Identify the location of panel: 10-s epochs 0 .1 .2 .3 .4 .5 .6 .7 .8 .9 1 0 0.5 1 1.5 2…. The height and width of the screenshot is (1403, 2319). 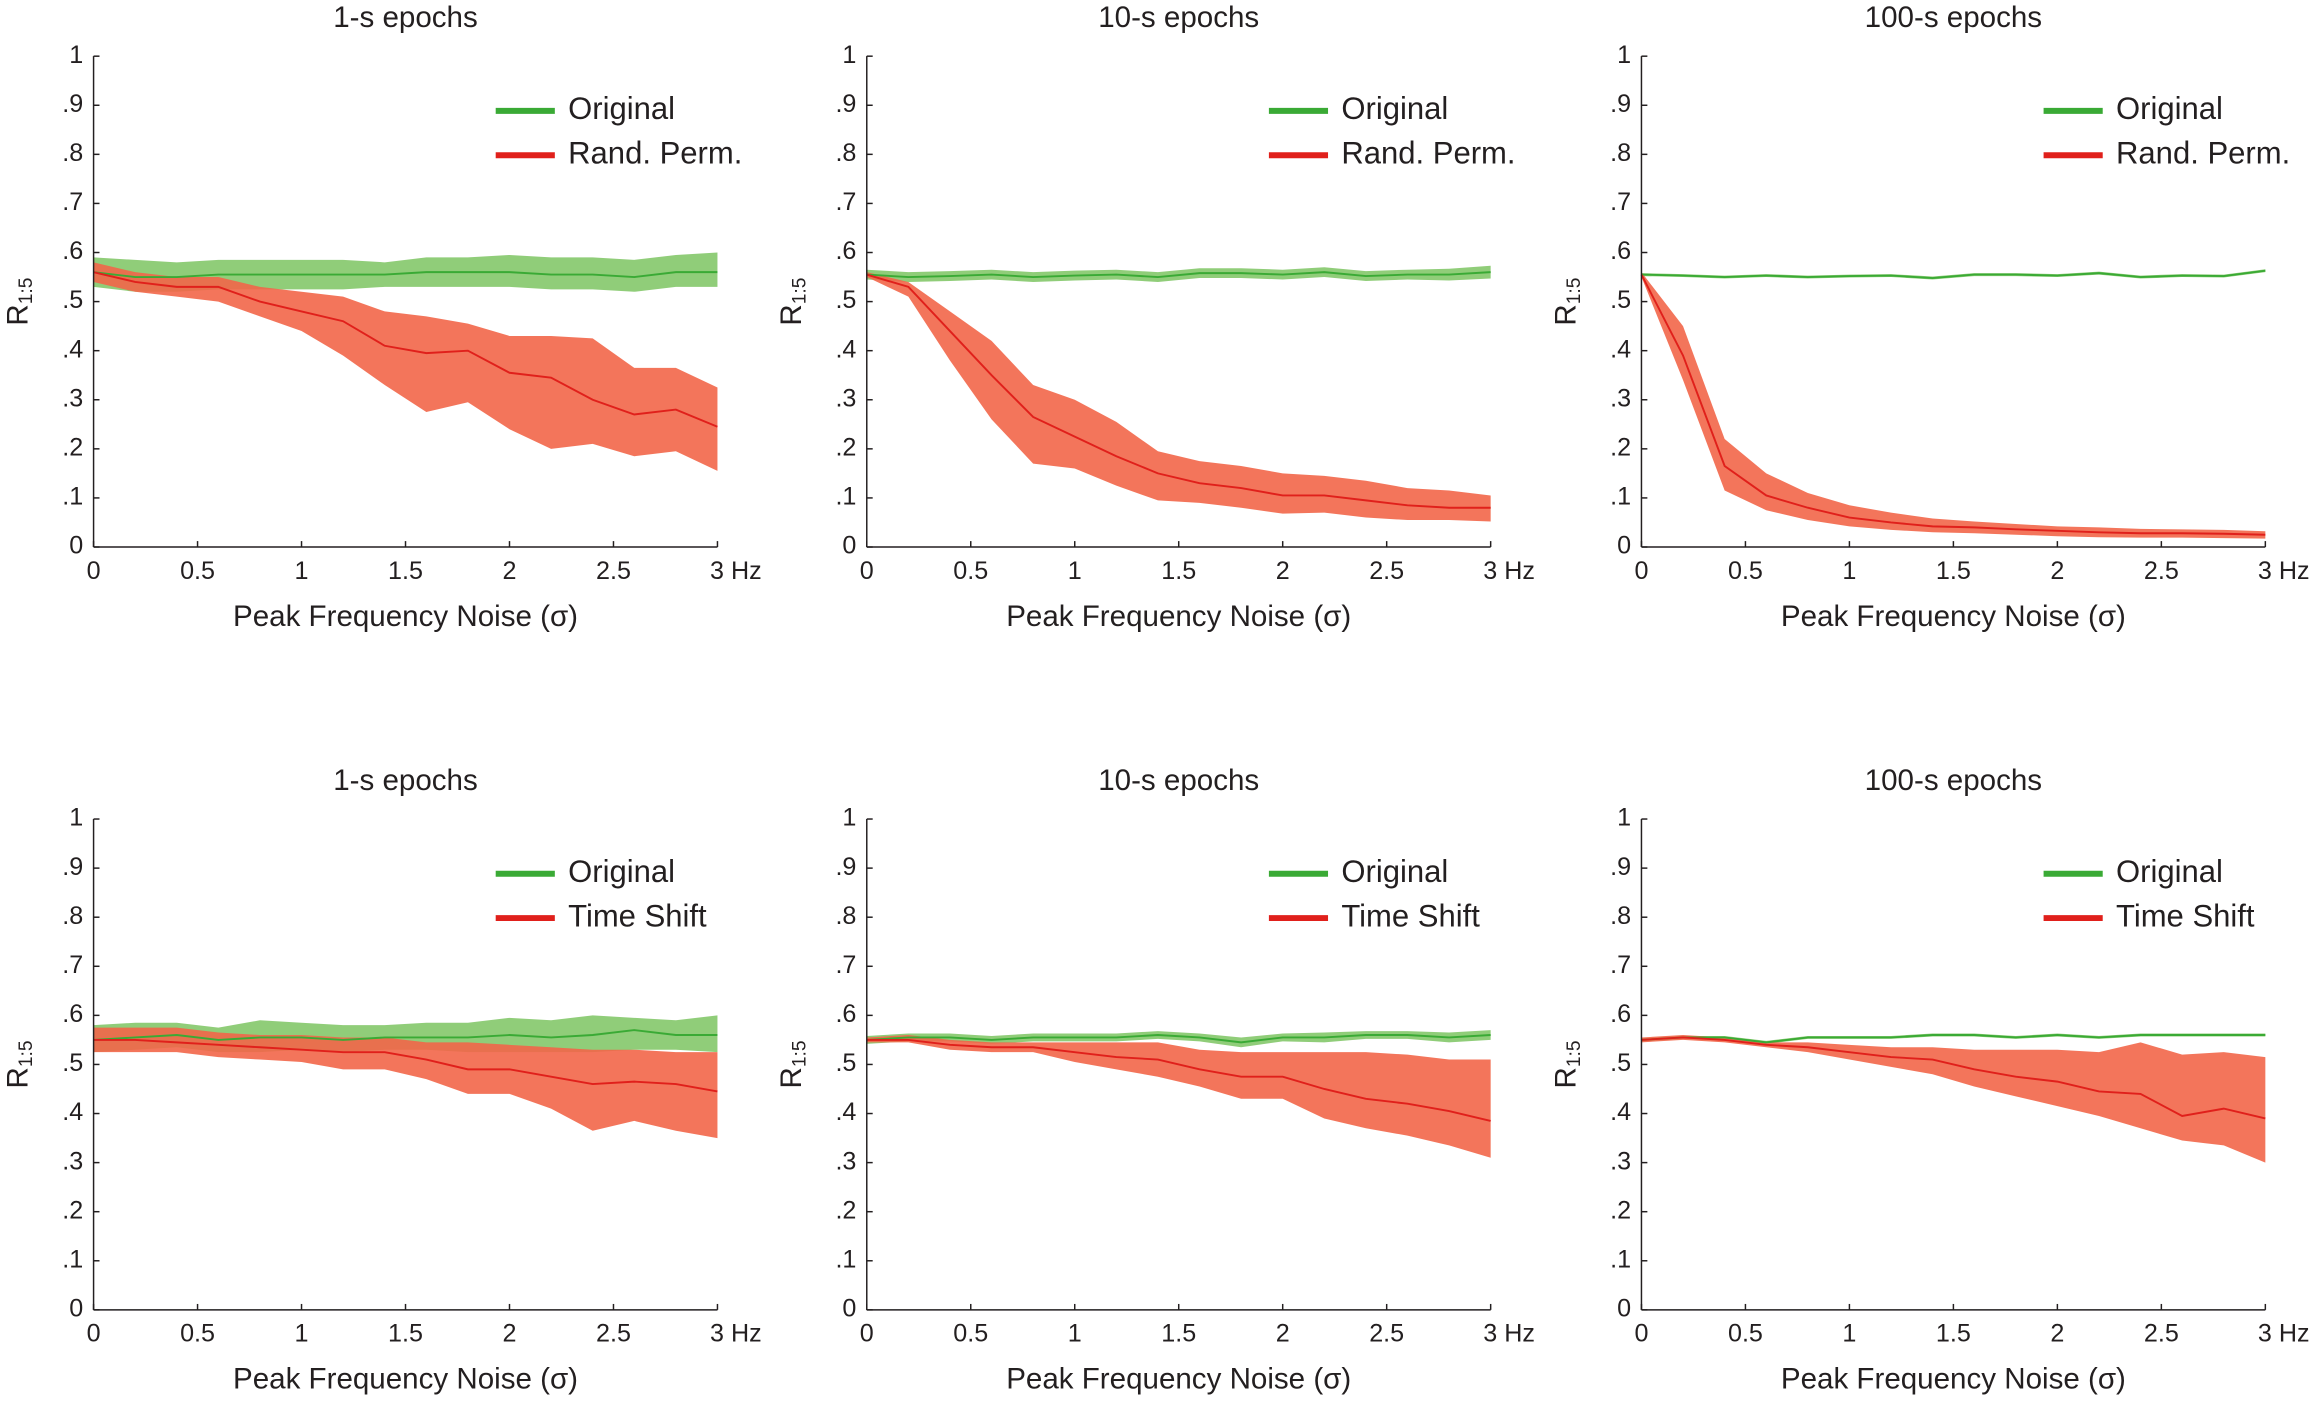
(1155, 1080).